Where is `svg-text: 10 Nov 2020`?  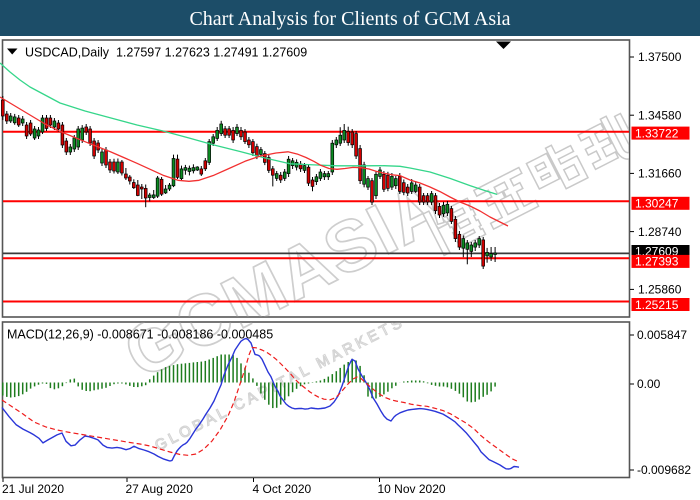 svg-text: 10 Nov 2020 is located at coordinates (412, 489).